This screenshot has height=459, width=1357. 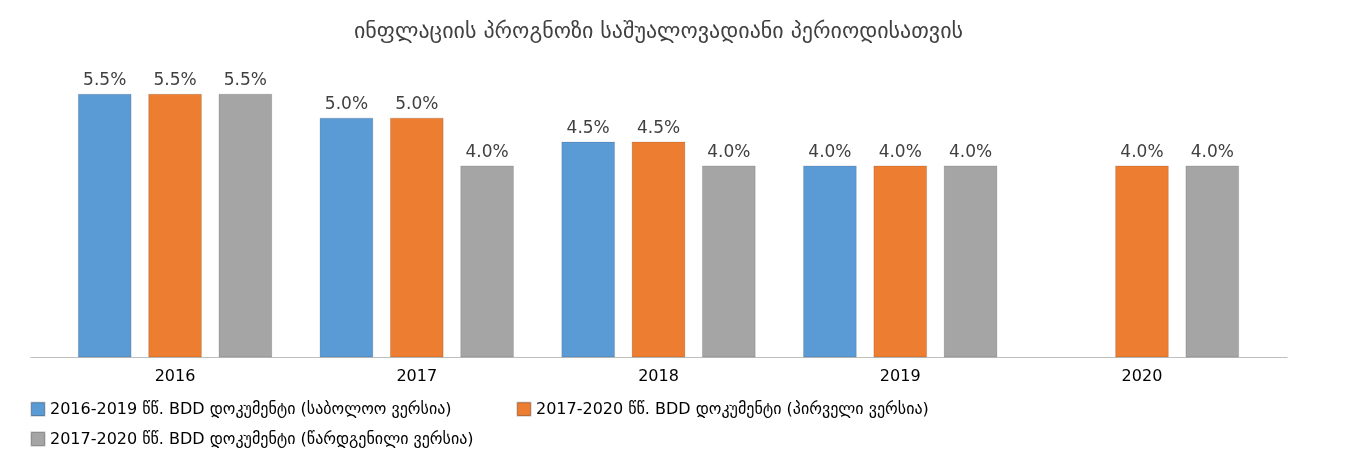 I want to click on legend-label: 2016-2019 წწ. BDD დოკუმენტი (საბოლოო ვერსია), so click(x=251, y=409).